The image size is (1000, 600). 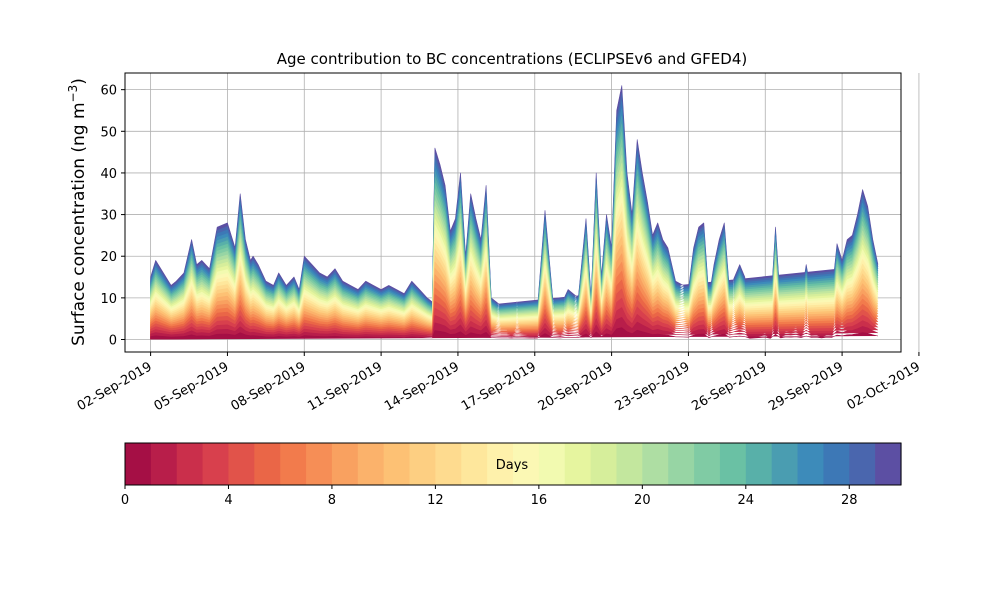 I want to click on y-axis-ticks: 0 10 20 30 40 50 60, so click(x=112, y=216).